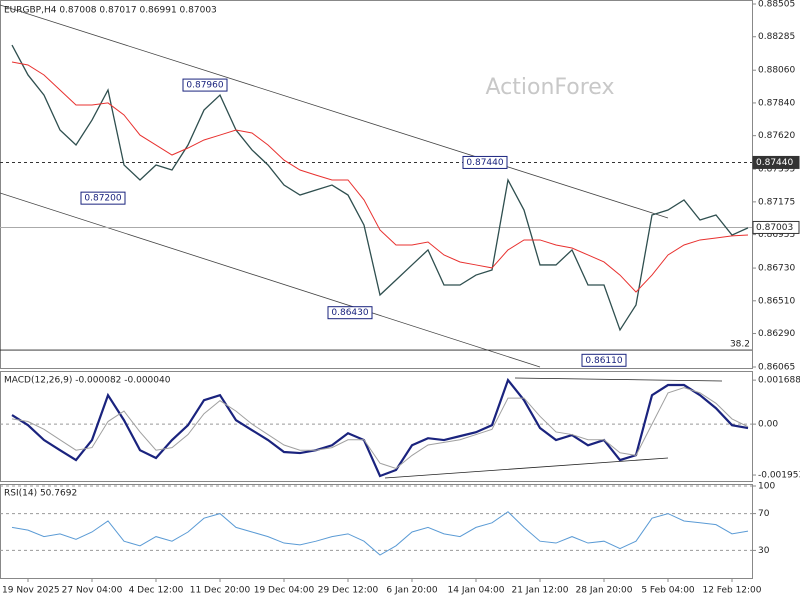  Describe the element at coordinates (776, 136) in the screenshot. I see `y-tick-label: 0.87620` at that location.